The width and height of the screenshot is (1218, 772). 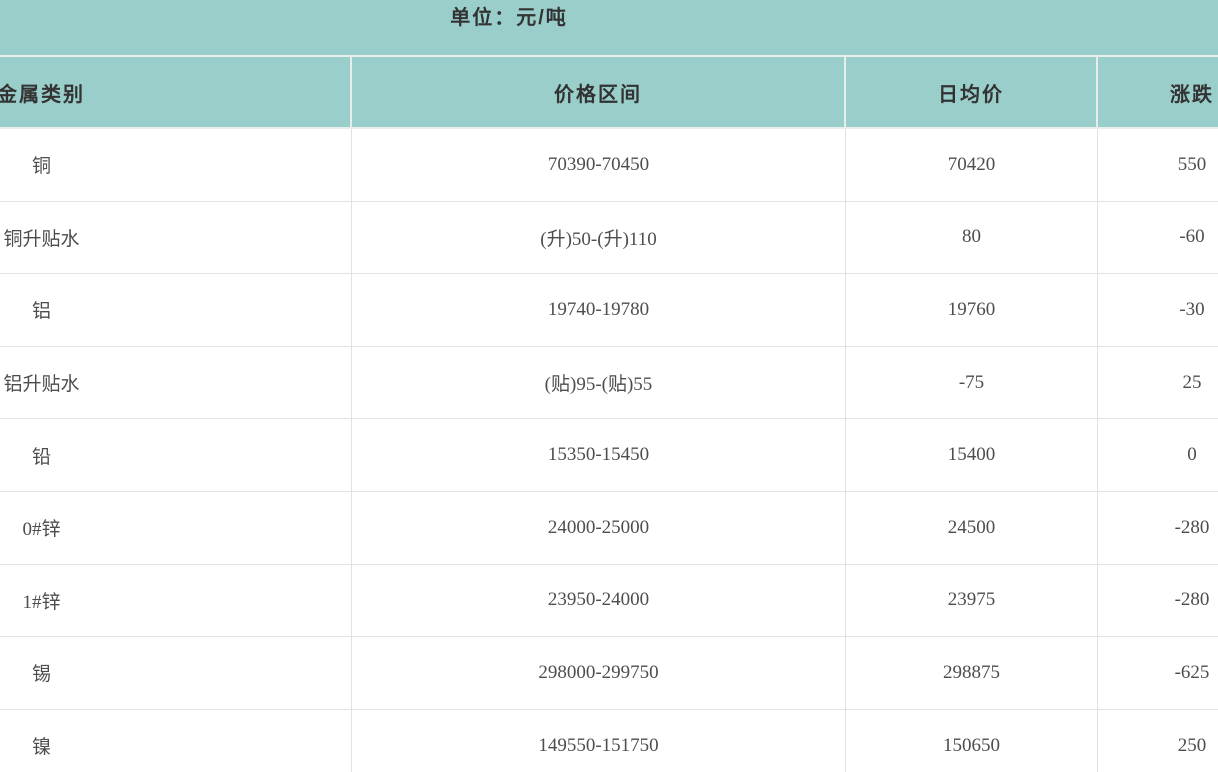 I want to click on change-cell: -30, so click(x=1158, y=310).